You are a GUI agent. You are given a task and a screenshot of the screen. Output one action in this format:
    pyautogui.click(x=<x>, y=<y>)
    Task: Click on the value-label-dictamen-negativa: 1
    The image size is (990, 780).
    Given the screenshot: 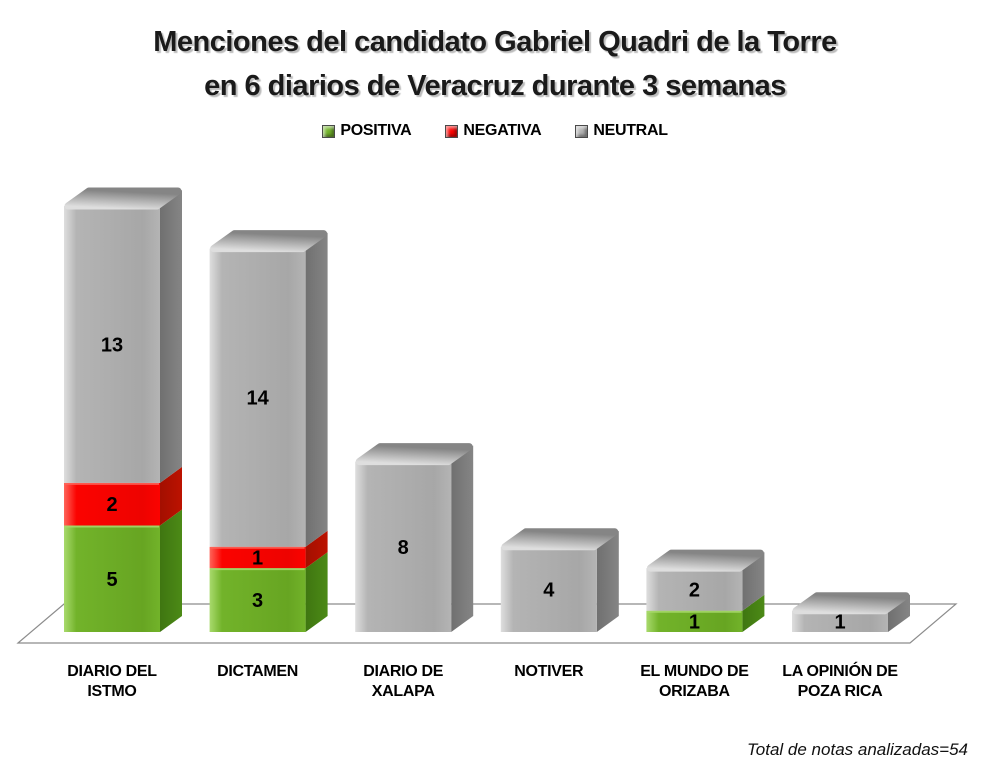 What is the action you would take?
    pyautogui.click(x=257, y=558)
    